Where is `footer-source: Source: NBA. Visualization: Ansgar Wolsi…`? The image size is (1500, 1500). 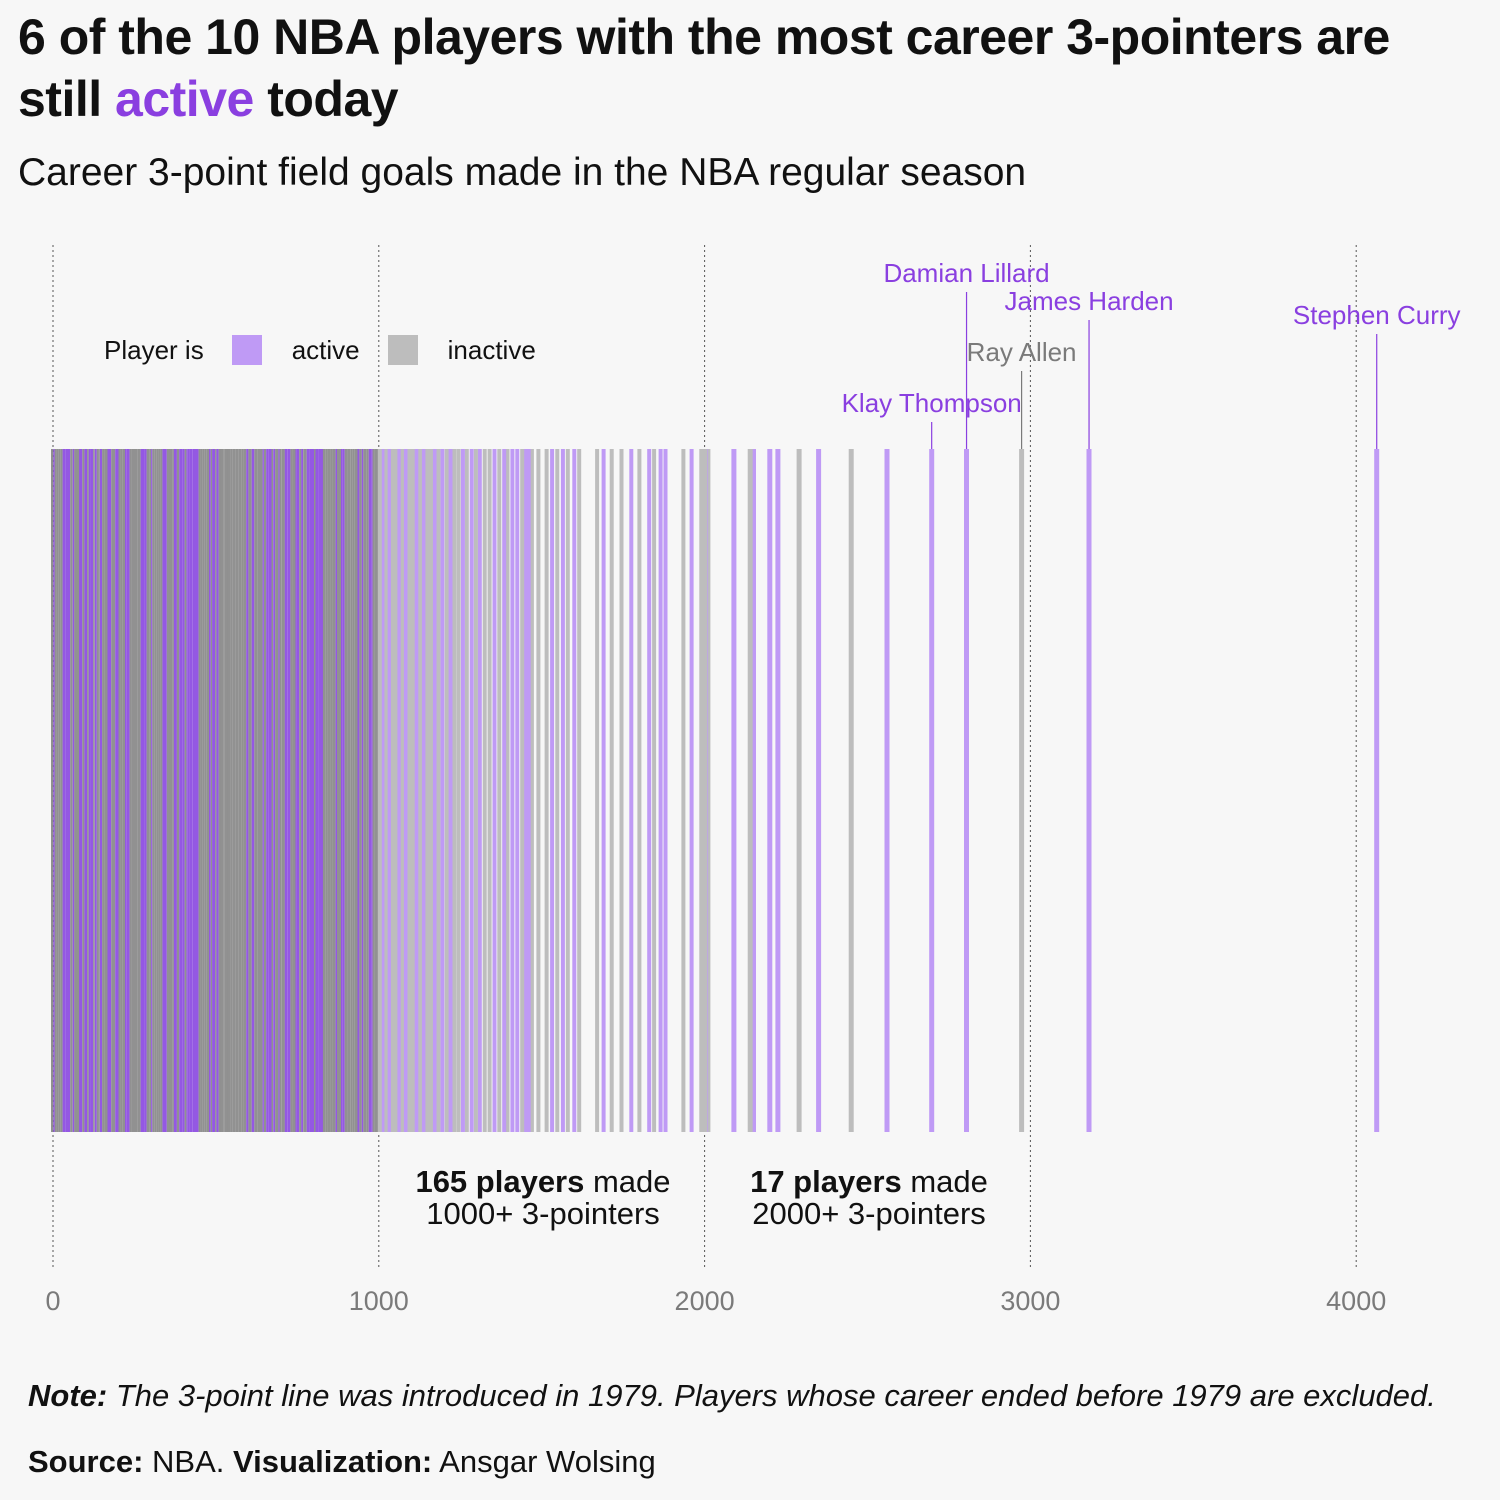
footer-source: Source: NBA. Visualization: Ansgar Wolsi… is located at coordinates (342, 1462).